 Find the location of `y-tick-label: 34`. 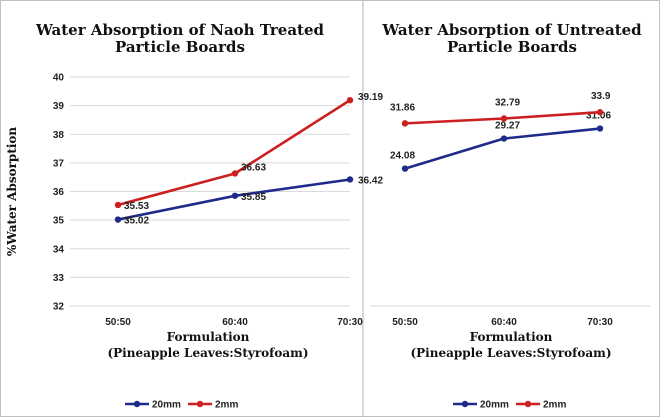

y-tick-label: 34 is located at coordinates (59, 249).